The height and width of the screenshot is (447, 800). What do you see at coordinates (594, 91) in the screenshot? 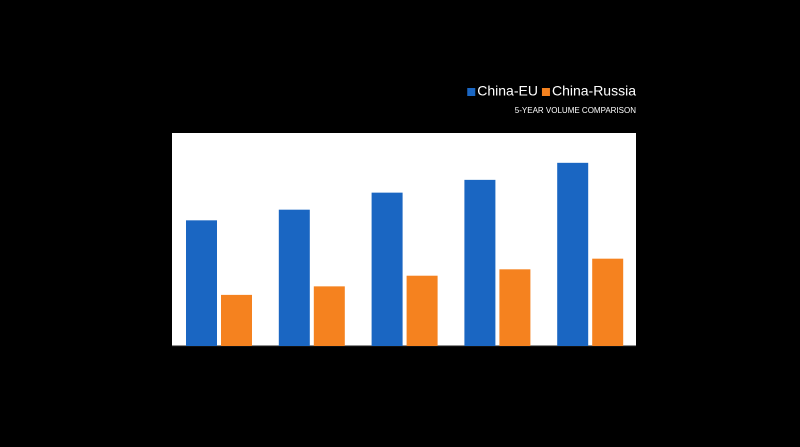
I see `legend-label: China-Russia` at bounding box center [594, 91].